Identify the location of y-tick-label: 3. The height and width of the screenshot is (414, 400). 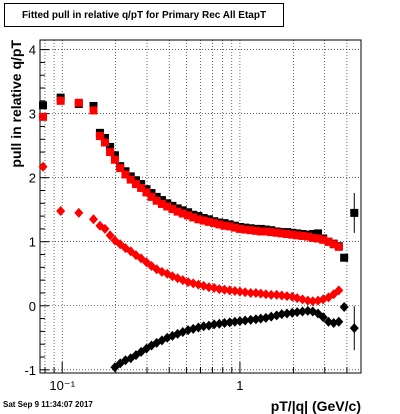
(32, 114).